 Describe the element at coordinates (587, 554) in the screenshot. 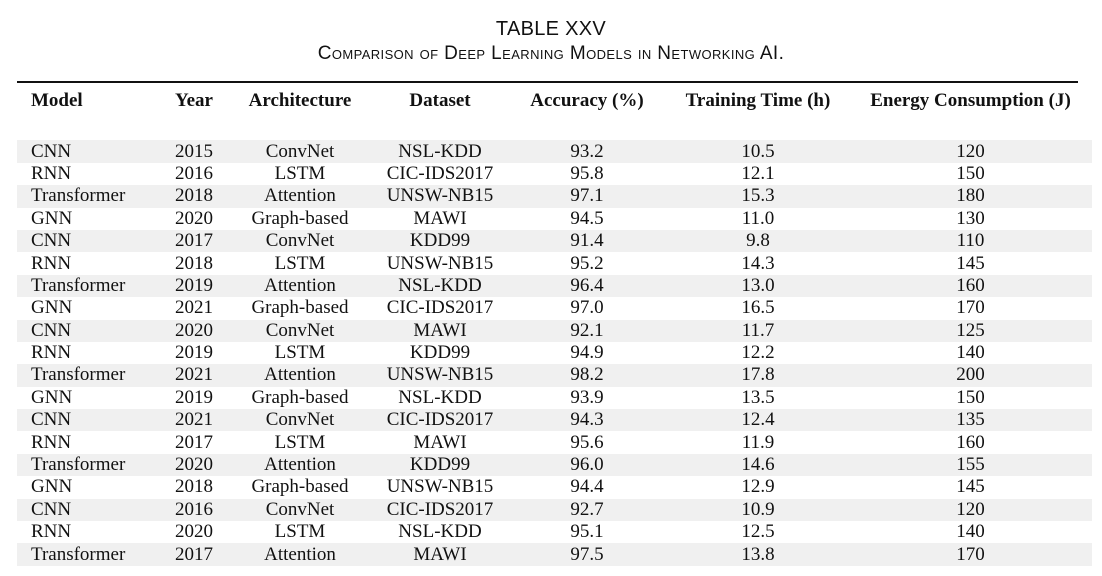

I see `cell-accuracy: 97.5` at that location.